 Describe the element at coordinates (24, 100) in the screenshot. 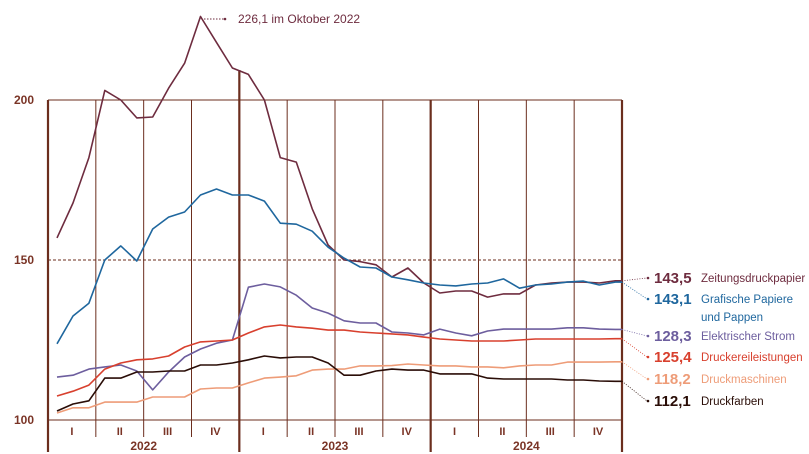

I see `y-tick-label: 200` at that location.